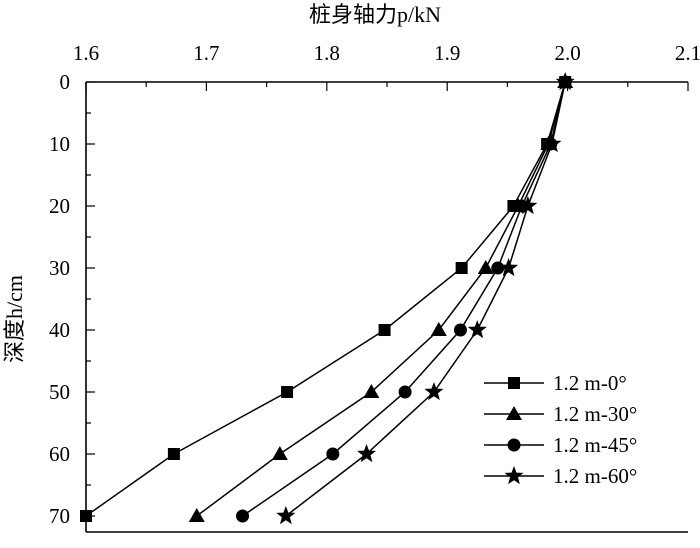 The height and width of the screenshot is (548, 700). What do you see at coordinates (595, 476) in the screenshot?
I see `legend-label: 1.2 m-60°` at bounding box center [595, 476].